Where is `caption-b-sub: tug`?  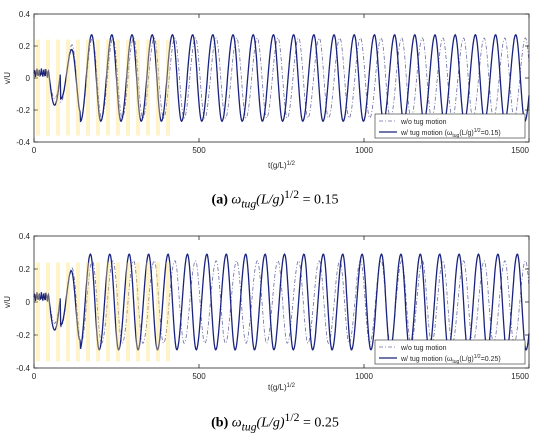
caption-b-sub: tug is located at coordinates (249, 427).